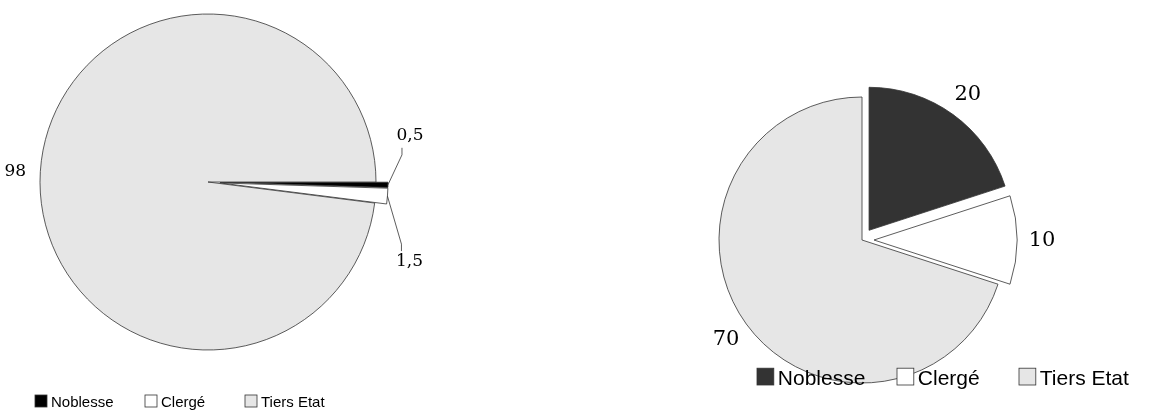 The width and height of the screenshot is (1173, 417). What do you see at coordinates (1042, 239) in the screenshot?
I see `data-label: 10` at bounding box center [1042, 239].